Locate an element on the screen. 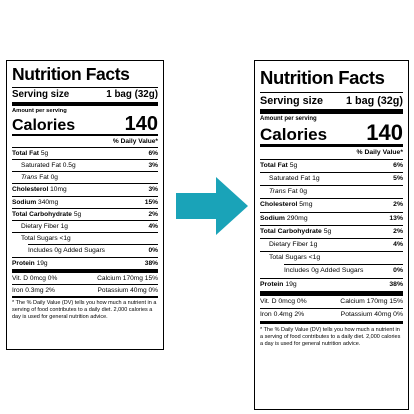  vitamin-item: Iron 0.4mg 2% is located at coordinates (282, 314).